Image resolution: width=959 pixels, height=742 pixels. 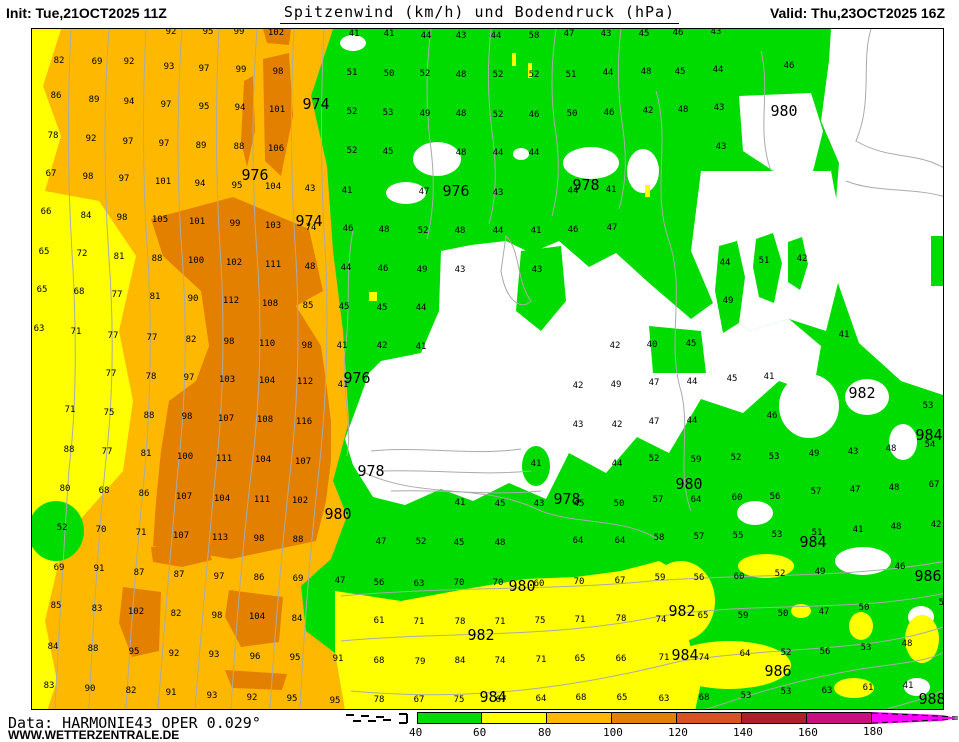 What do you see at coordinates (94, 735) in the screenshot?
I see `website-label: WWW.WETTERZENTRALE.DE` at bounding box center [94, 735].